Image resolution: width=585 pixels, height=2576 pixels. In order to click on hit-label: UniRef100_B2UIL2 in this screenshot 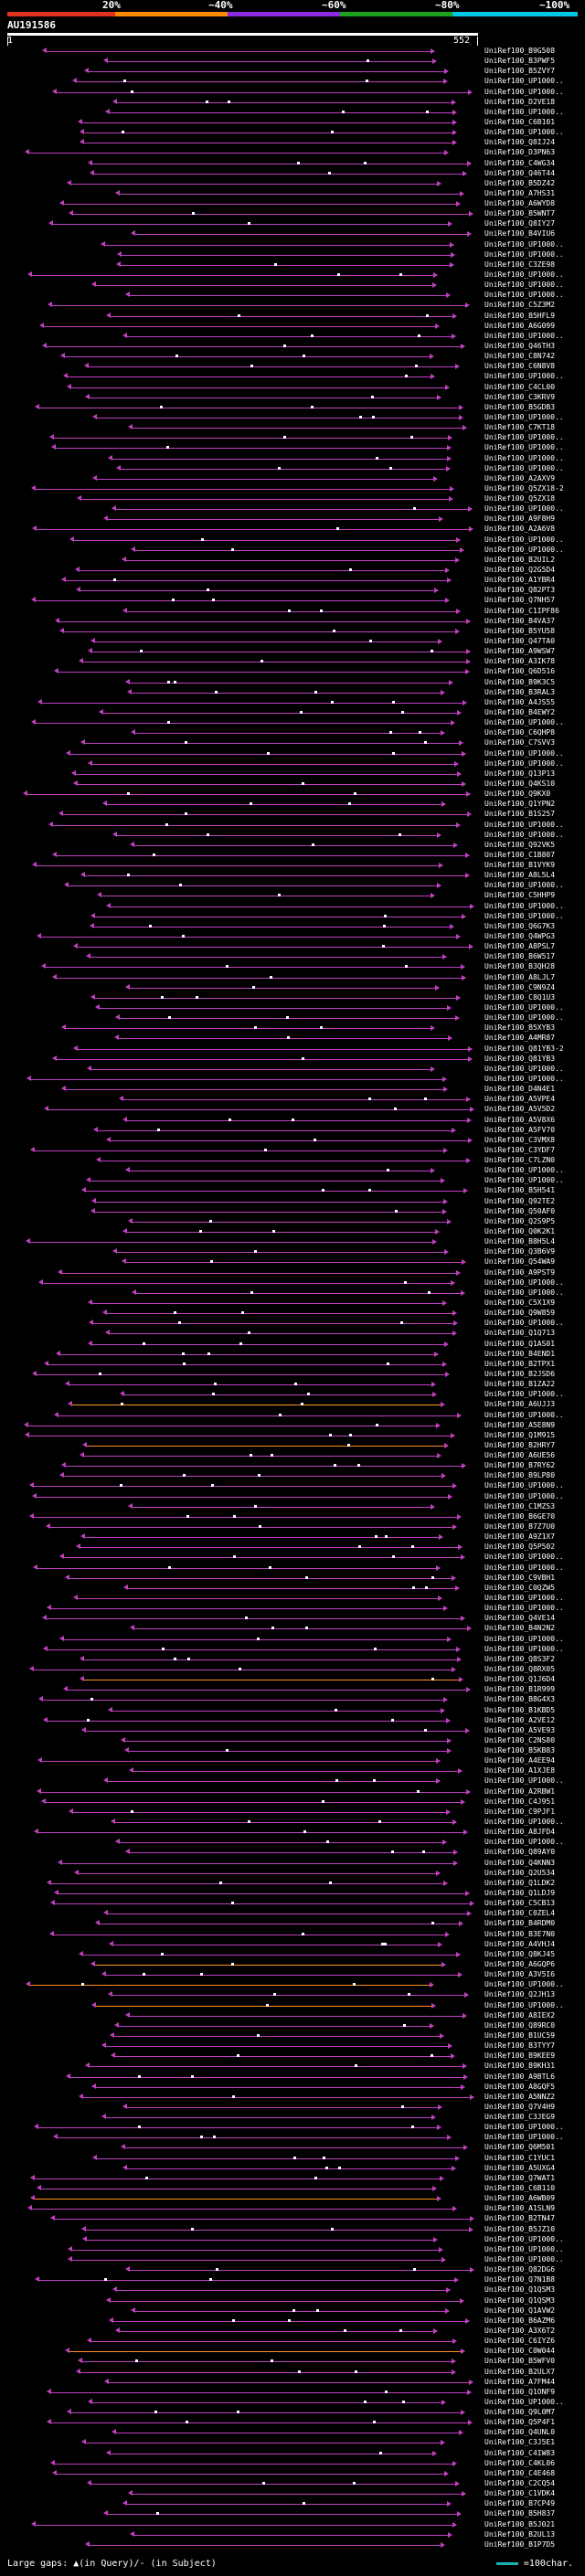, I will do `click(520, 559)`.